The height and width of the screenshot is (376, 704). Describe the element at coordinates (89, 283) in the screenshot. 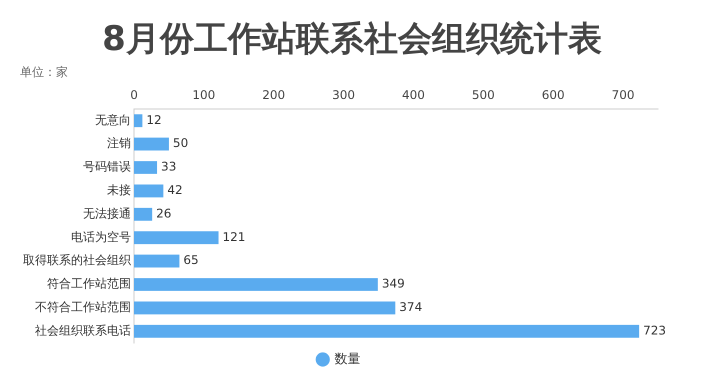

I see `y-tick-label: 符合工作站范围` at that location.